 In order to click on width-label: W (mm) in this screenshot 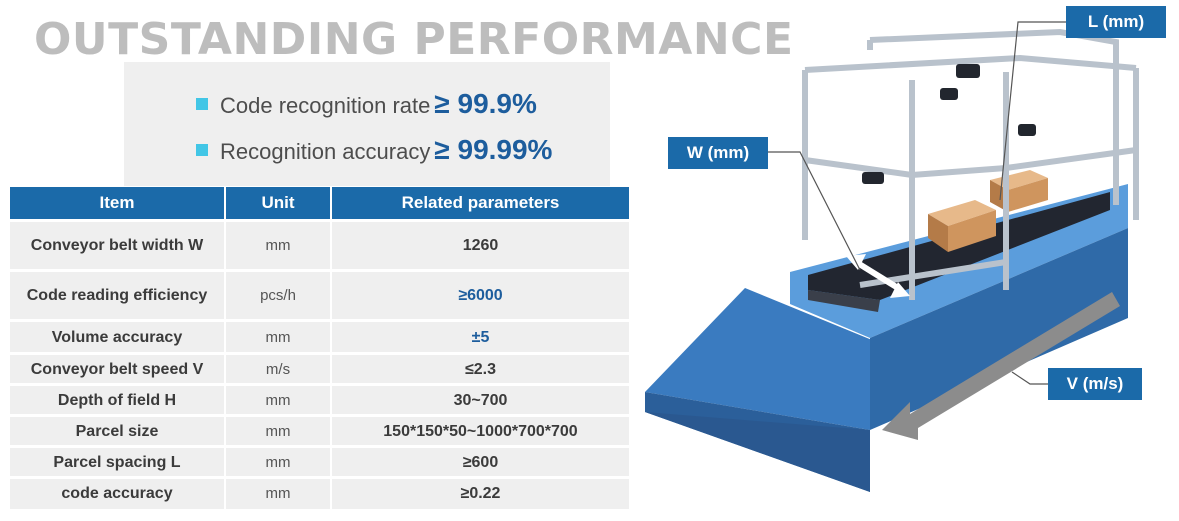, I will do `click(718, 153)`.